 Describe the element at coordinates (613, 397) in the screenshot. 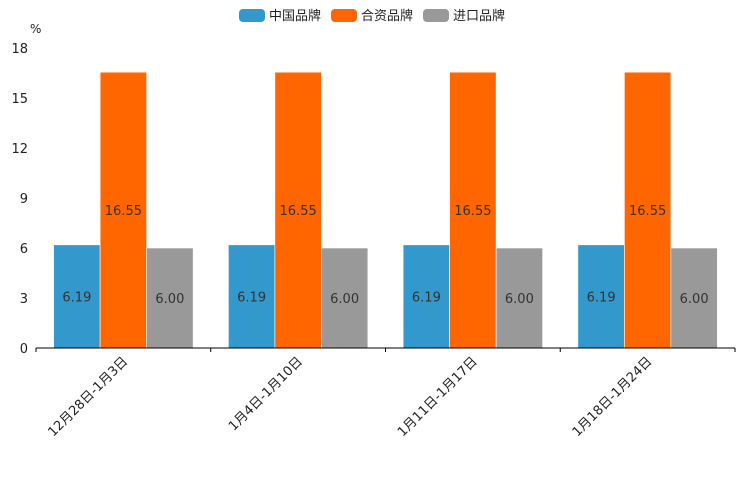

I see `x-tick-label: 1月18日-1月24日` at that location.